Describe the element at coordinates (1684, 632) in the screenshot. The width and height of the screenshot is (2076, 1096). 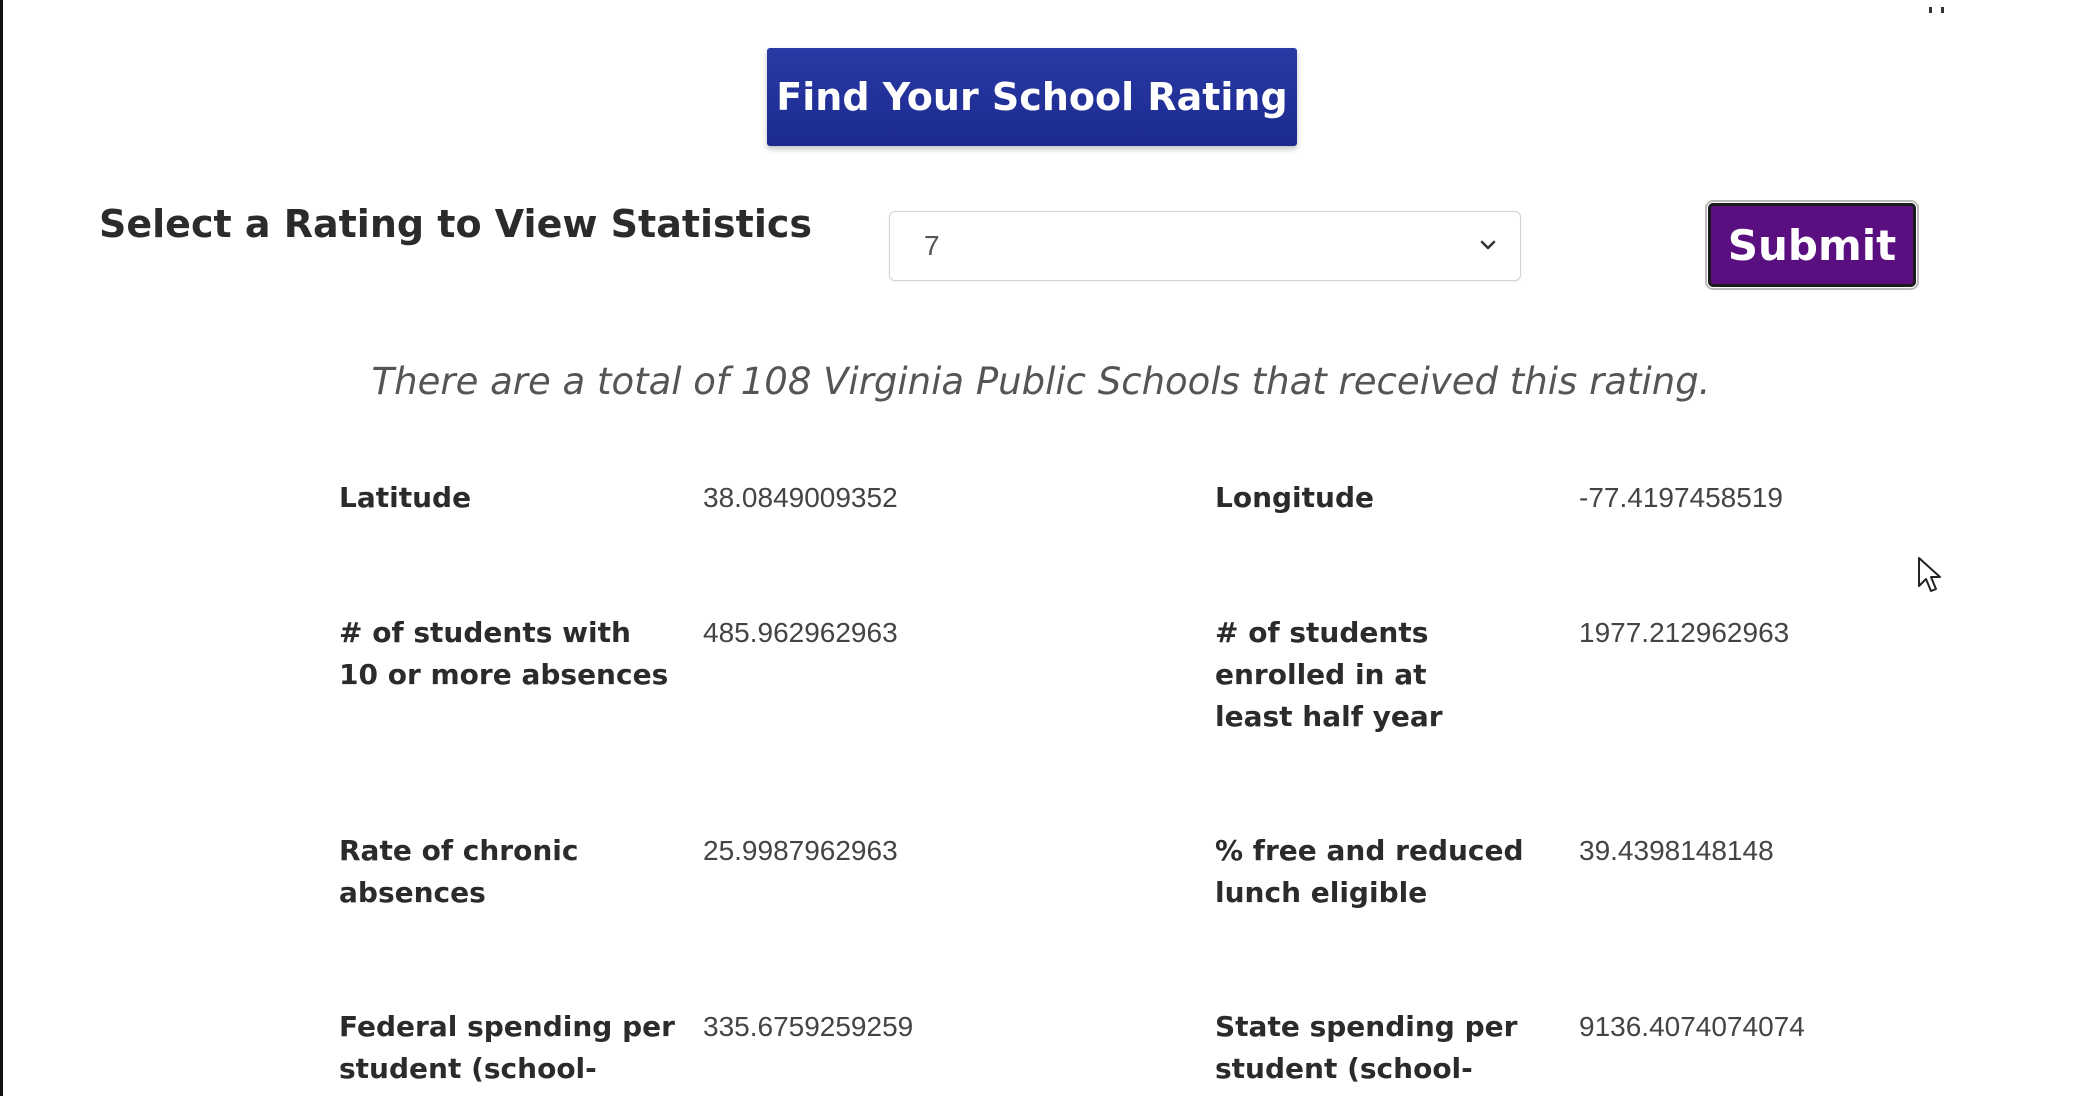
I see `students-enrolled-value: 1977.212962963` at that location.